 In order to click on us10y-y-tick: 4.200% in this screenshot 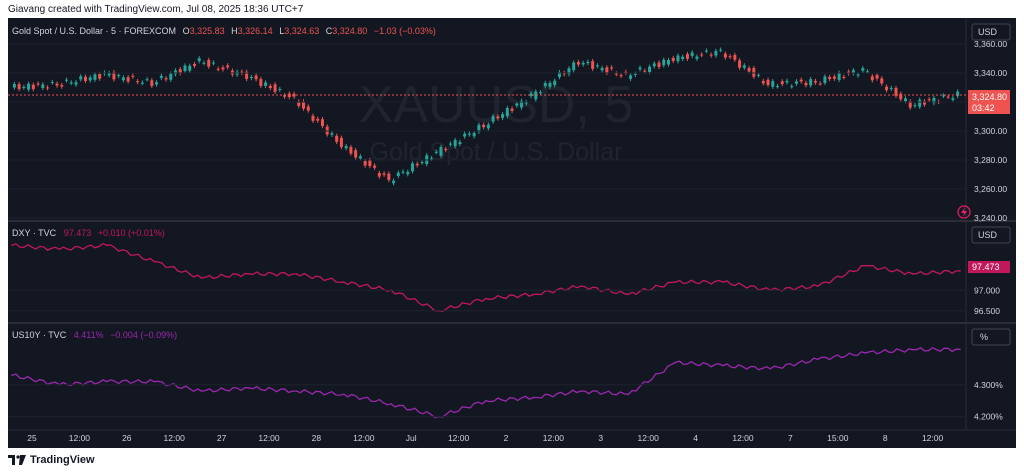, I will do `click(988, 417)`.